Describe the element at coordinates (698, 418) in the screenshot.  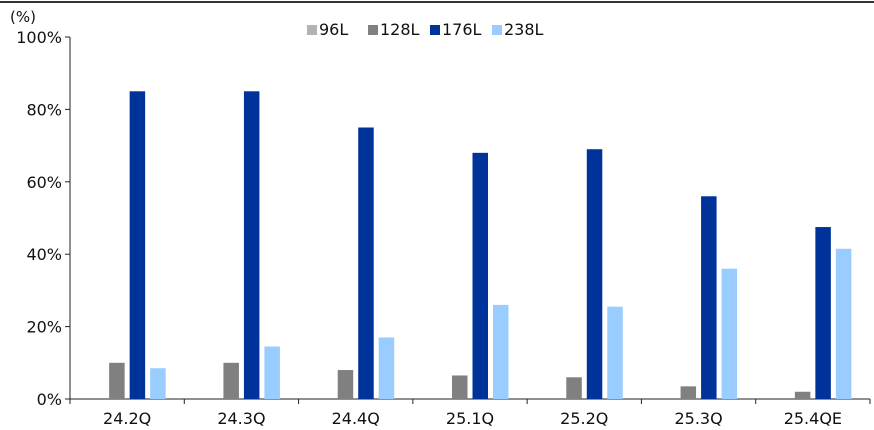
I see `x-tick-label: 25.3Q` at that location.